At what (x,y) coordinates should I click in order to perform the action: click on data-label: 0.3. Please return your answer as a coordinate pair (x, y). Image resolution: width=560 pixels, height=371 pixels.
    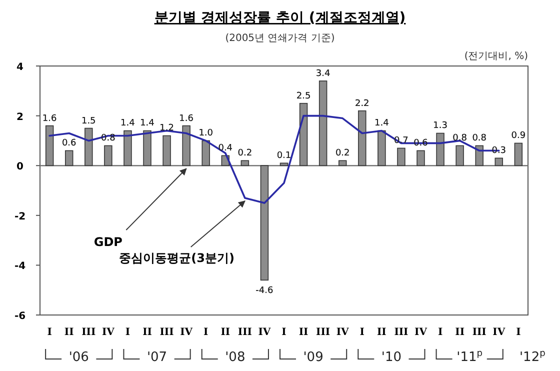
    Looking at the image, I should click on (499, 151).